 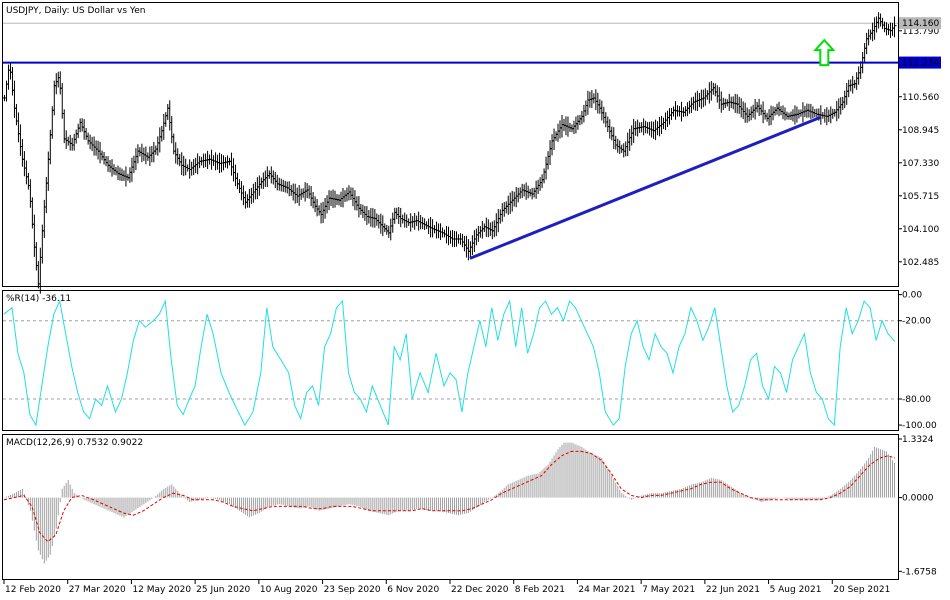 I want to click on current-price-box, so click(x=920, y=23).